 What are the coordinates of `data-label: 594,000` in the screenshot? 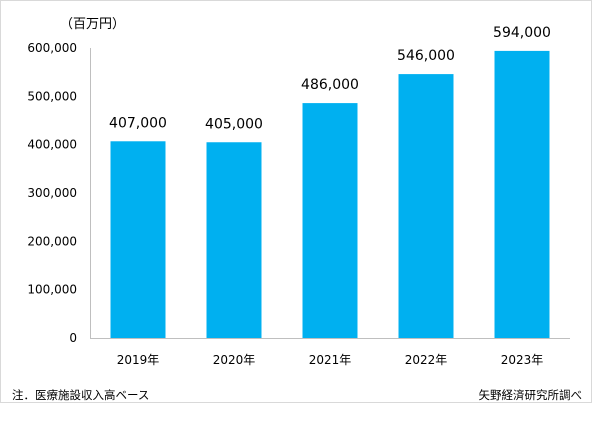 It's located at (522, 33).